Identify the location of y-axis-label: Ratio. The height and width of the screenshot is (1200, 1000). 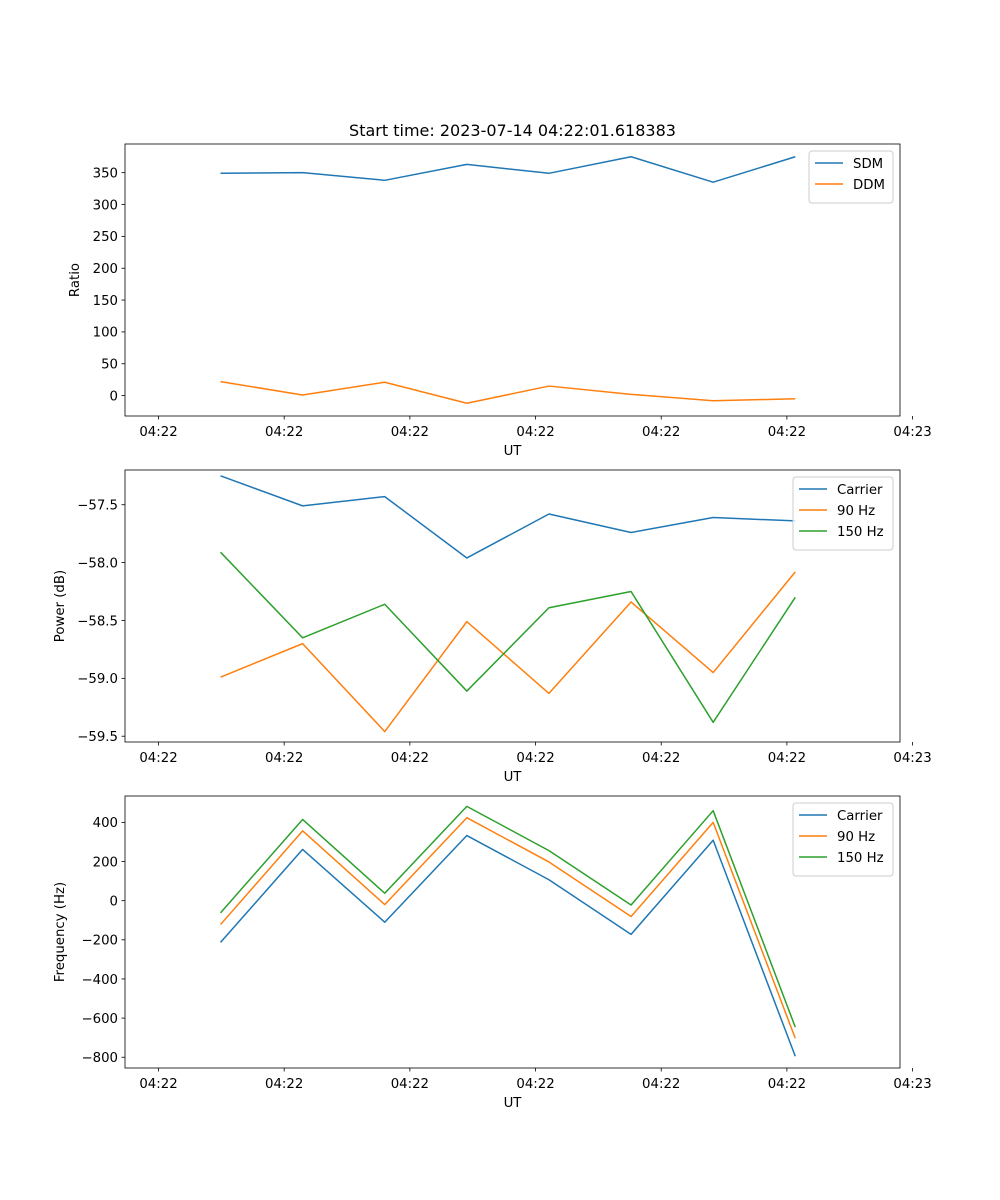
(75, 280).